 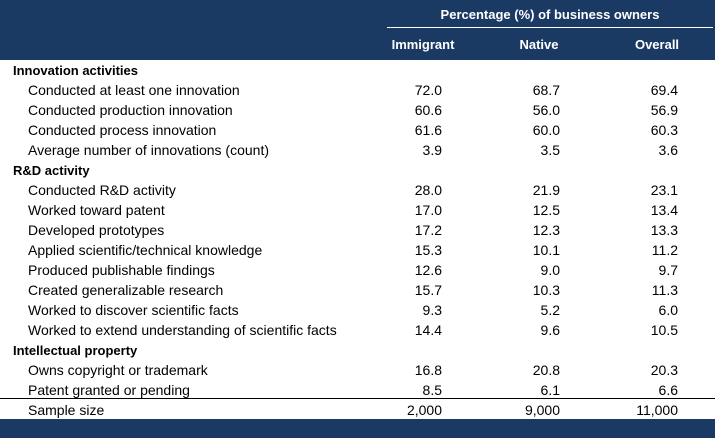 What do you see at coordinates (428, 330) in the screenshot?
I see `cell-immigrant: 14.4` at bounding box center [428, 330].